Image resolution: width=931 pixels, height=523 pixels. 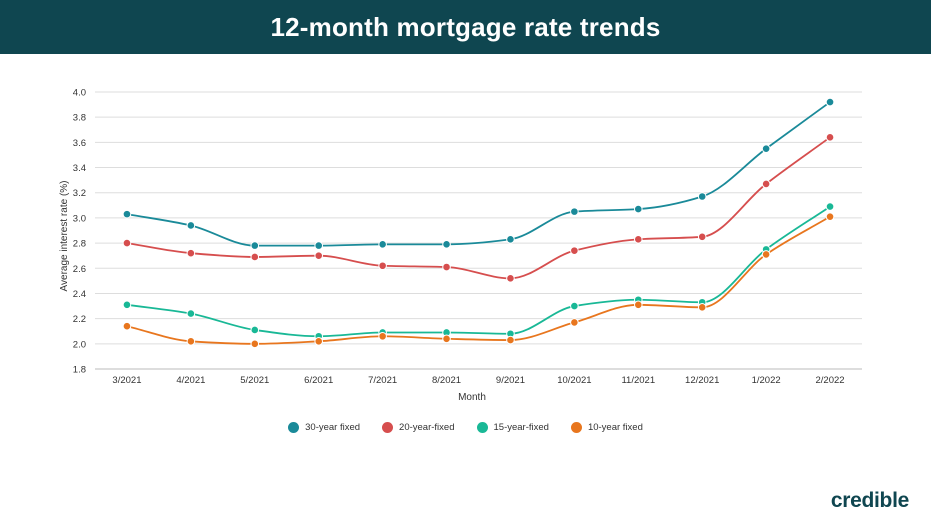 I want to click on x-tick-label: 2/2022, so click(x=830, y=380).